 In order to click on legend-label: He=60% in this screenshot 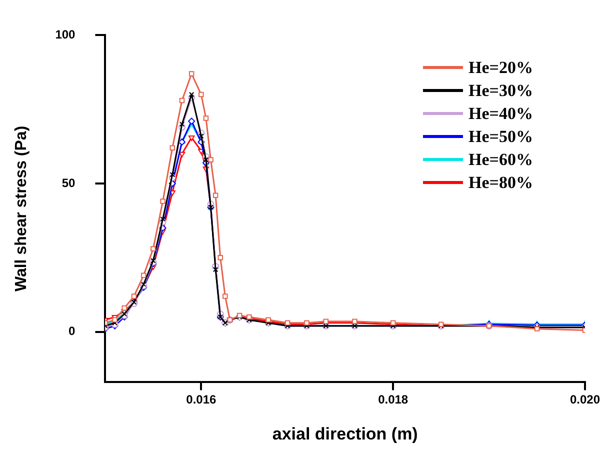, I will do `click(500, 160)`.